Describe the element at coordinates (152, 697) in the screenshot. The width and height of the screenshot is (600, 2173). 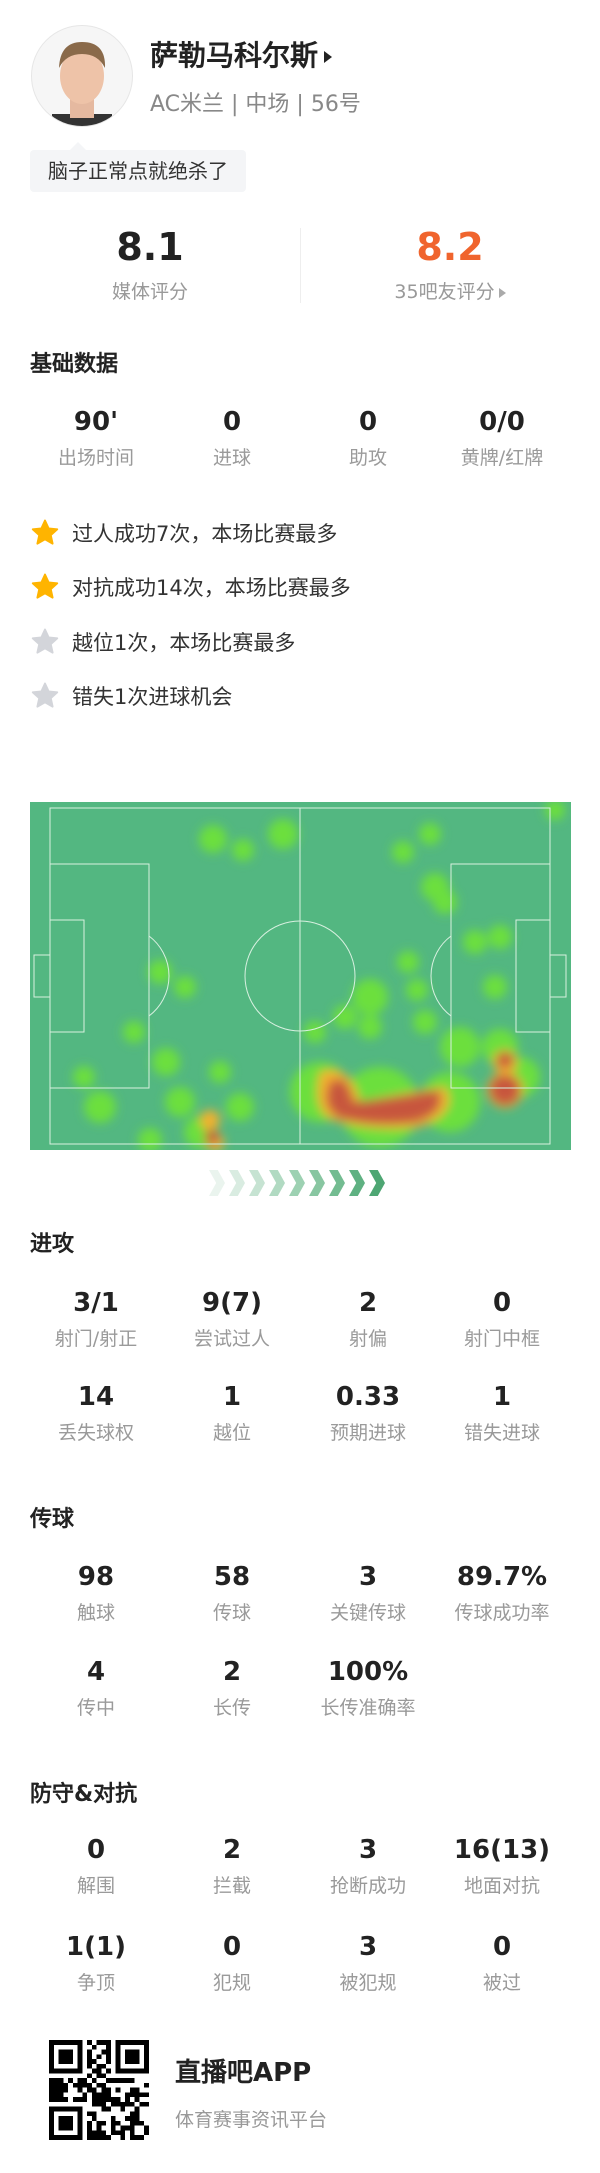
I see `highlight-text: 错失1次进球机会` at that location.